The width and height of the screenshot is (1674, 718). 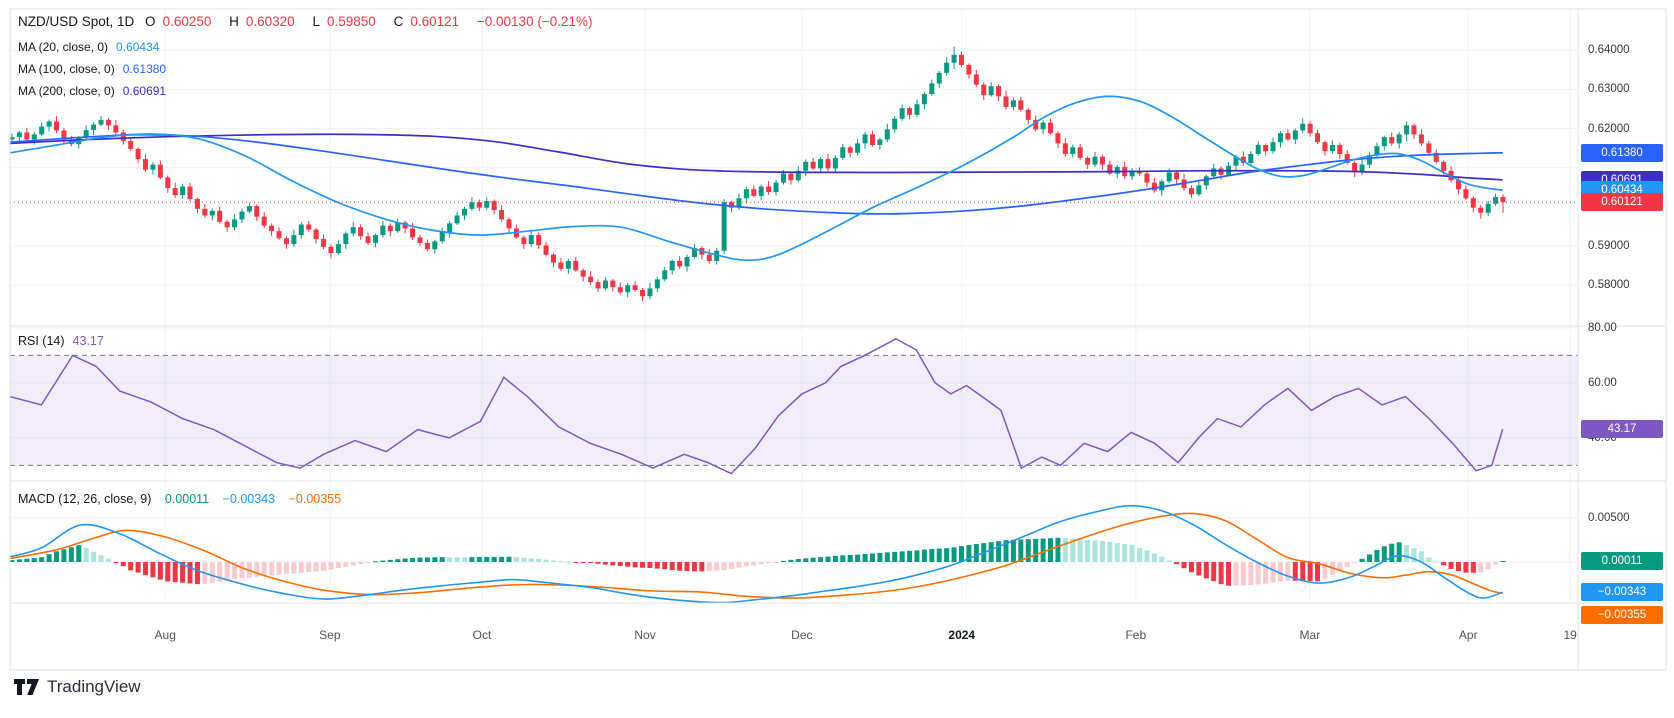 What do you see at coordinates (178, 21) in the screenshot?
I see `ohlc-open: O 0.60250` at bounding box center [178, 21].